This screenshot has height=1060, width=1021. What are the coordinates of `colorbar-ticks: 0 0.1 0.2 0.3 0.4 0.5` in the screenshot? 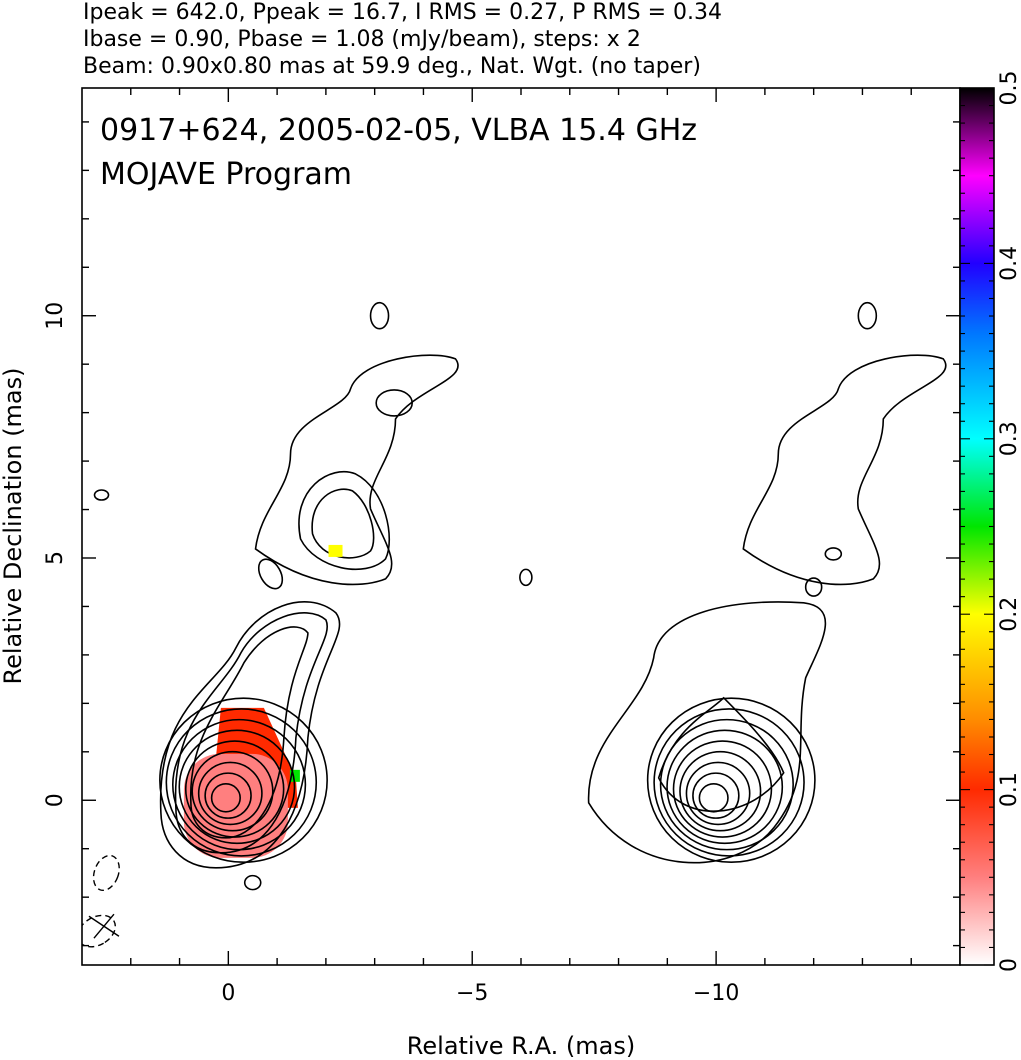 It's located at (990, 521).